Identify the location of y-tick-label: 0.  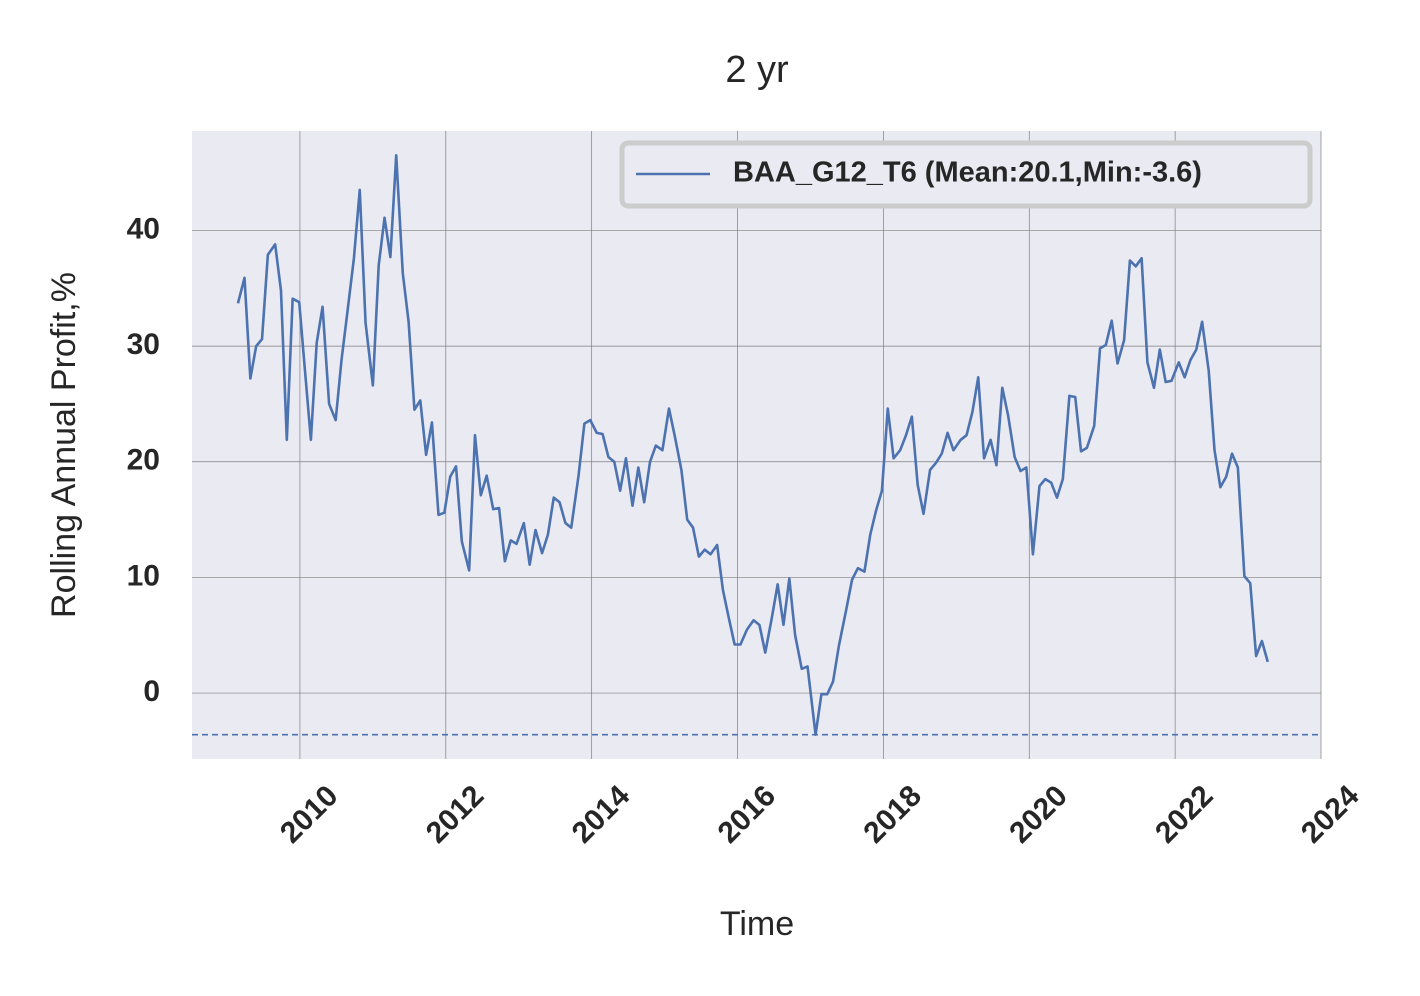
(151, 691).